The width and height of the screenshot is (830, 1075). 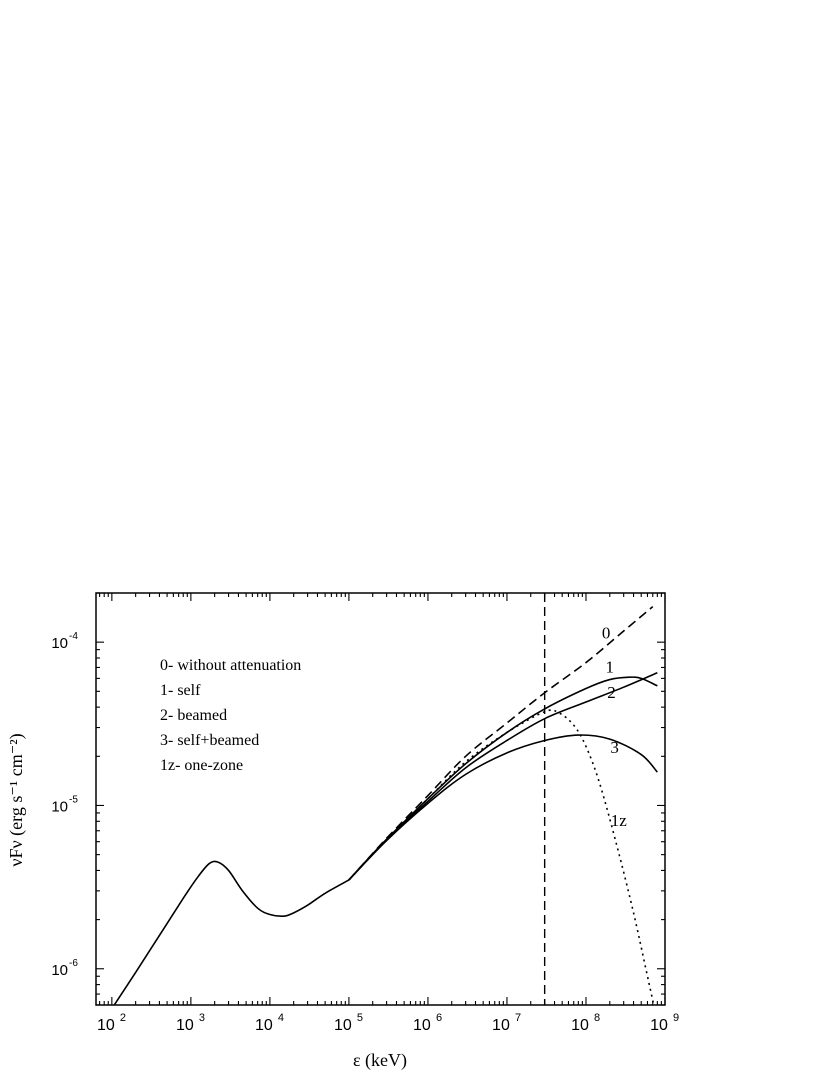 What do you see at coordinates (123, 1018) in the screenshot?
I see `x-tick-exponent: 2` at bounding box center [123, 1018].